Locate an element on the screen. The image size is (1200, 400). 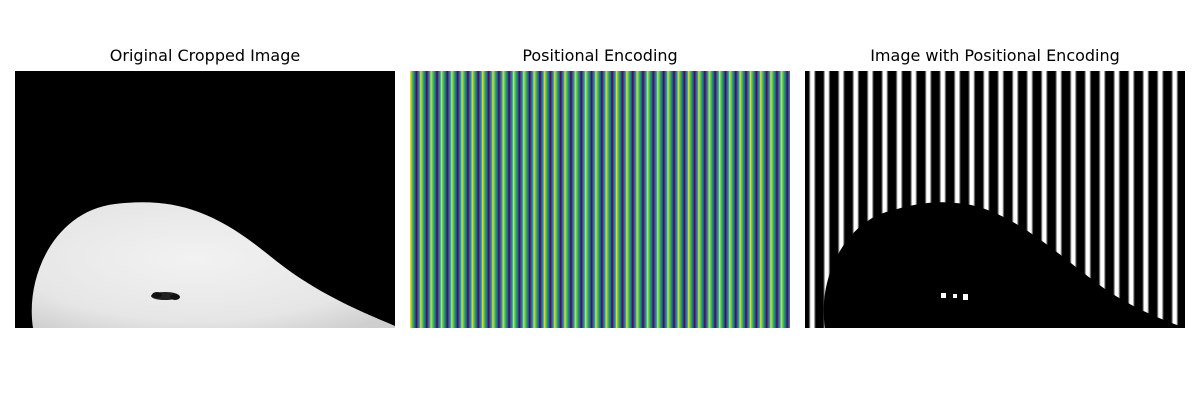
masked-blob is located at coordinates (1004, 265).